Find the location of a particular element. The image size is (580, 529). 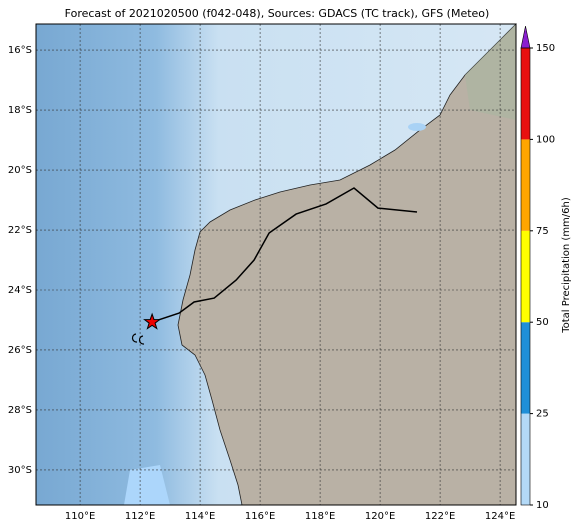

lat-tick-label: 22°S is located at coordinates (20, 230).